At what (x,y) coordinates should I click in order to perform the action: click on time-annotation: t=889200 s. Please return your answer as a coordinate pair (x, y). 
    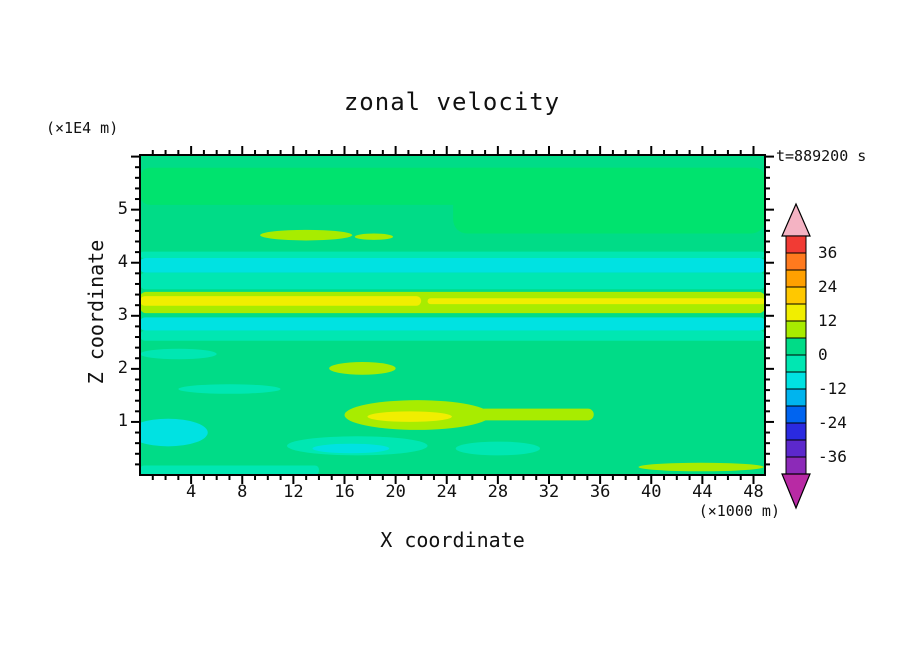
    Looking at the image, I should click on (821, 156).